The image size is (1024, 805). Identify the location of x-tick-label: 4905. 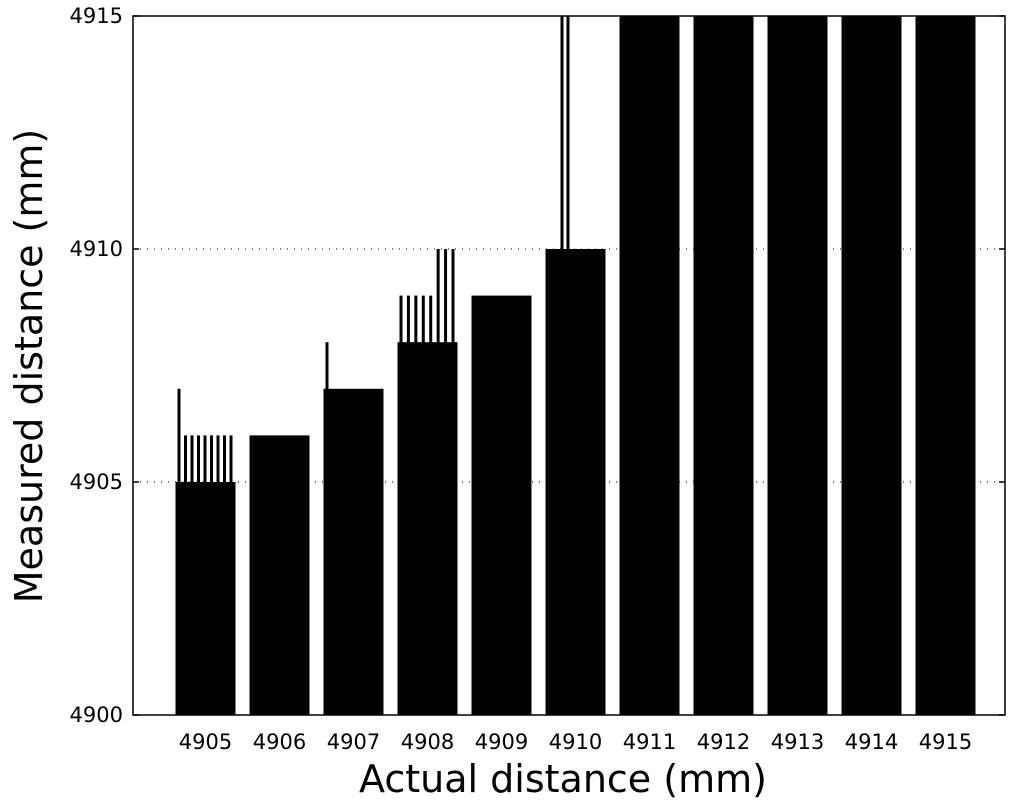
(205, 742).